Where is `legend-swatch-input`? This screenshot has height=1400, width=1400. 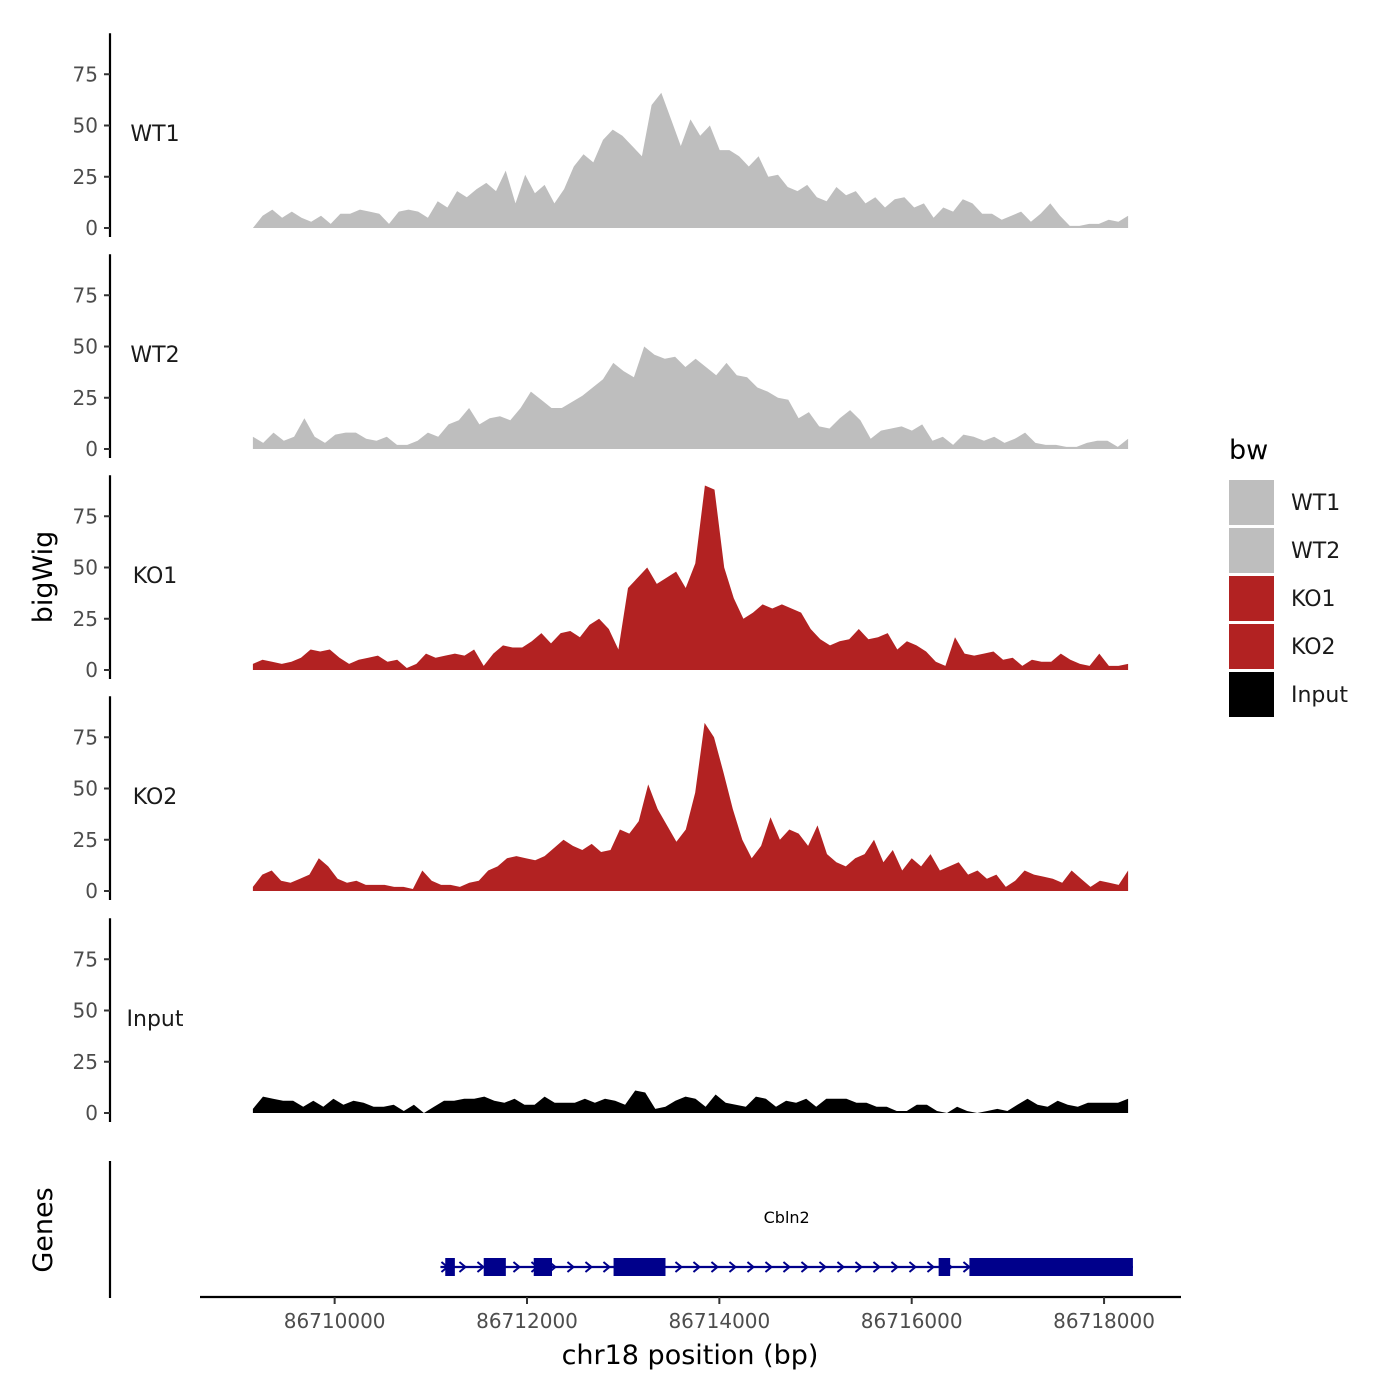
legend-swatch-input is located at coordinates (1251, 694).